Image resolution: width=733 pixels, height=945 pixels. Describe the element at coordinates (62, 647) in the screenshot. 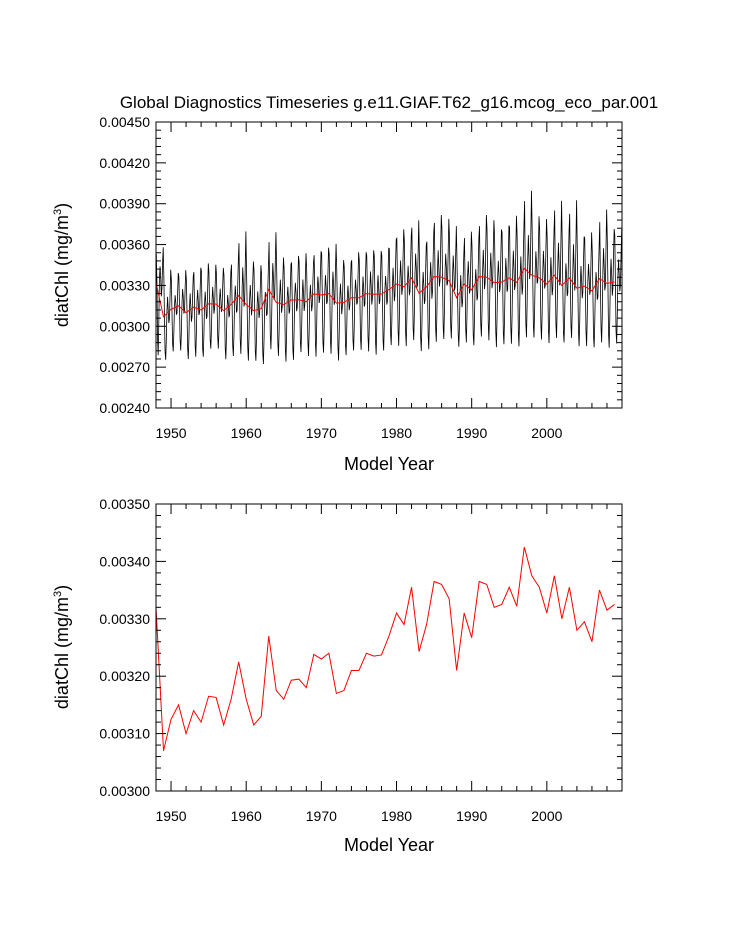

I see `bottom-y-axis-title: diatChl (mg/m3)` at that location.